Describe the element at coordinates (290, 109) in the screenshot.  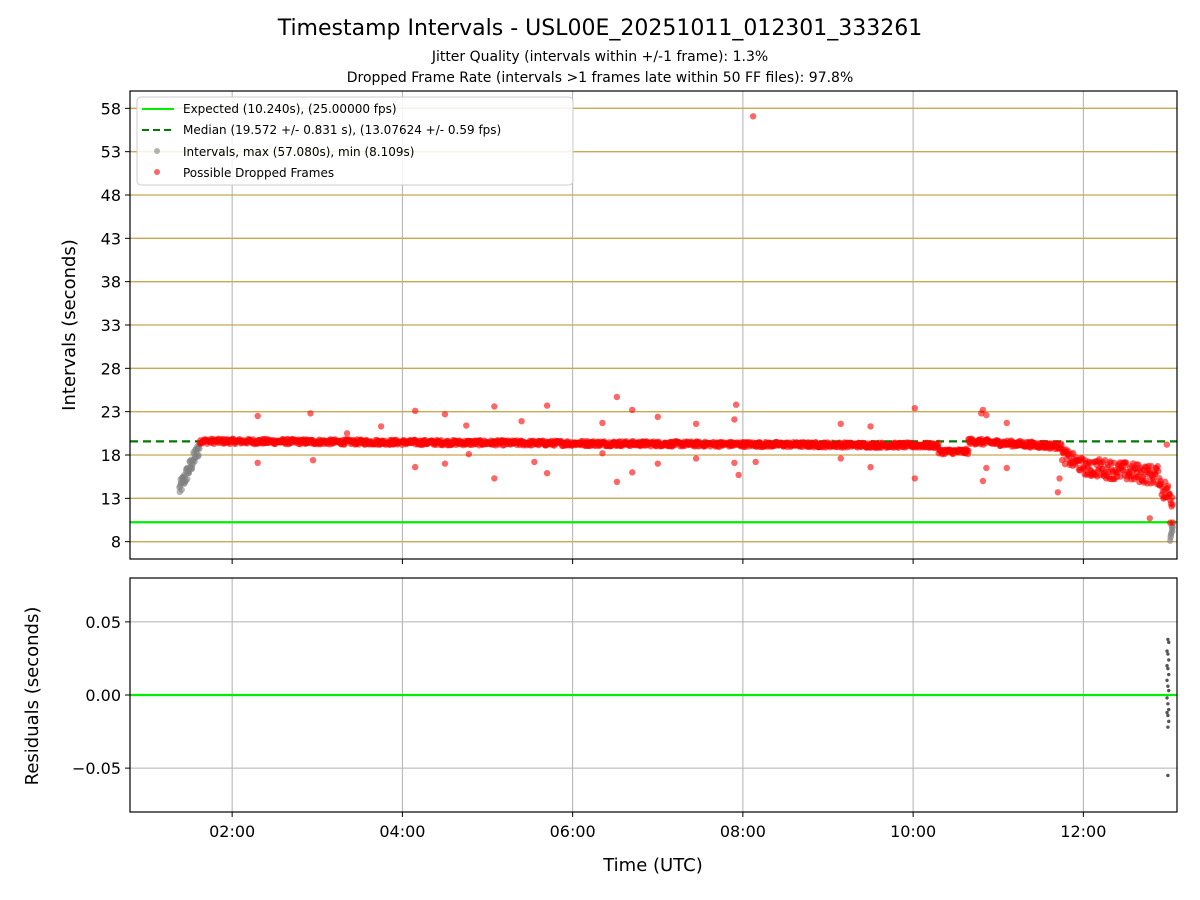
I see `legend-expected-label: Expected (10.240s), (25.00000 fps)` at that location.